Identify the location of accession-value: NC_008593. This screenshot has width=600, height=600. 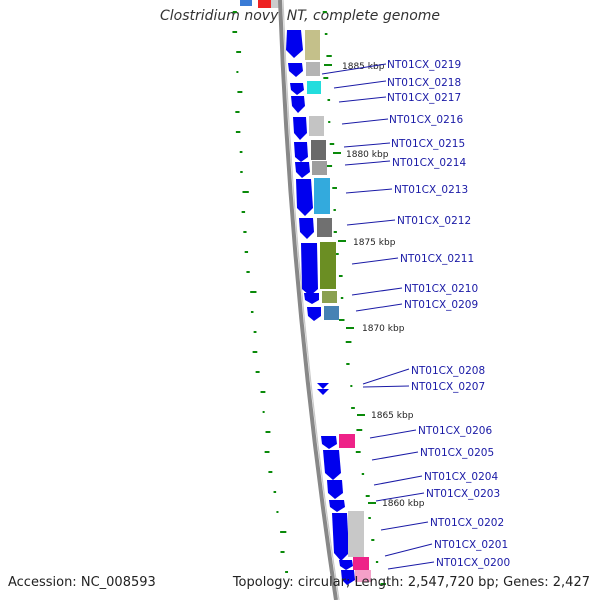
(118, 582).